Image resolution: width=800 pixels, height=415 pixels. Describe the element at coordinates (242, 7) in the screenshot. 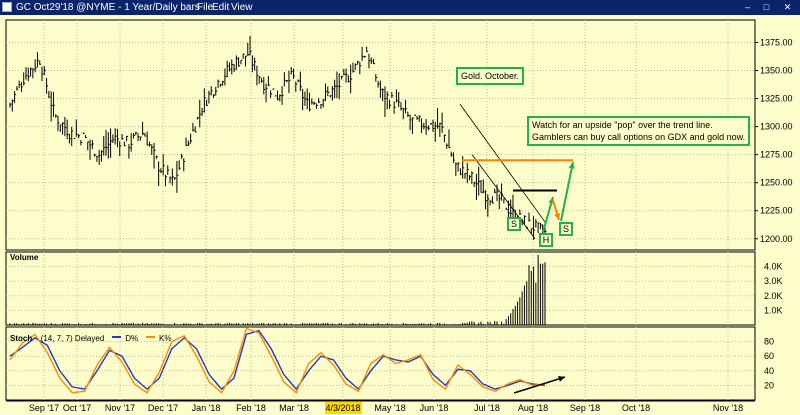

I see `menu-view: View` at that location.